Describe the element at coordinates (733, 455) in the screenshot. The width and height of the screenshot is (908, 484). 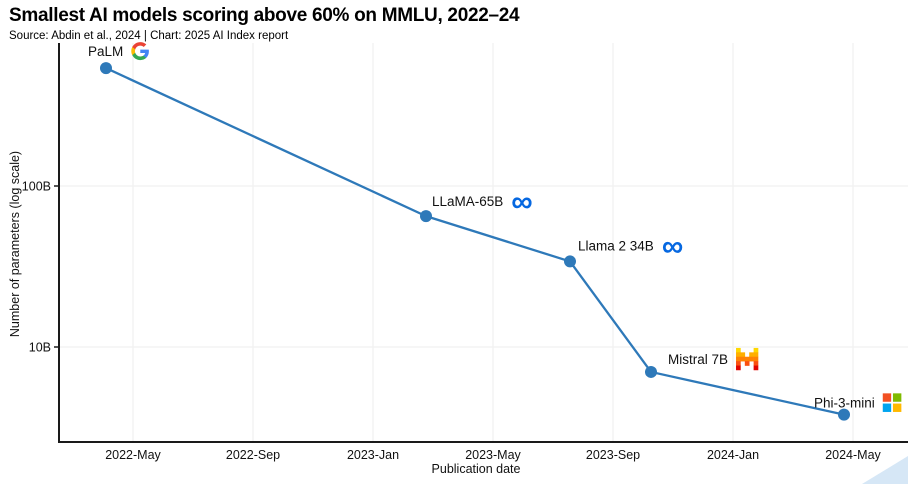
I see `x-tick-label: 2024-Jan` at that location.